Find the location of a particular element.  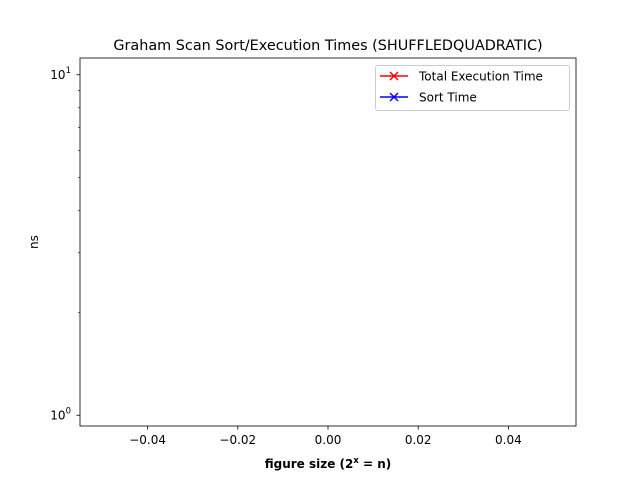

legend-box is located at coordinates (472, 88).